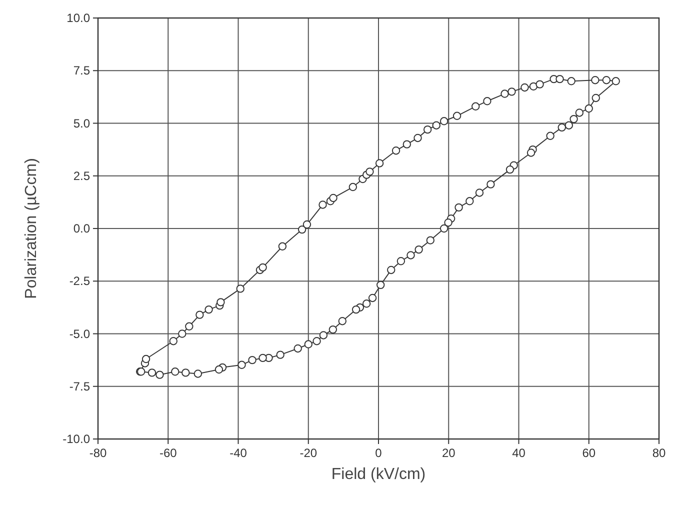  I want to click on y-tick-label: 10.0, so click(78, 18).